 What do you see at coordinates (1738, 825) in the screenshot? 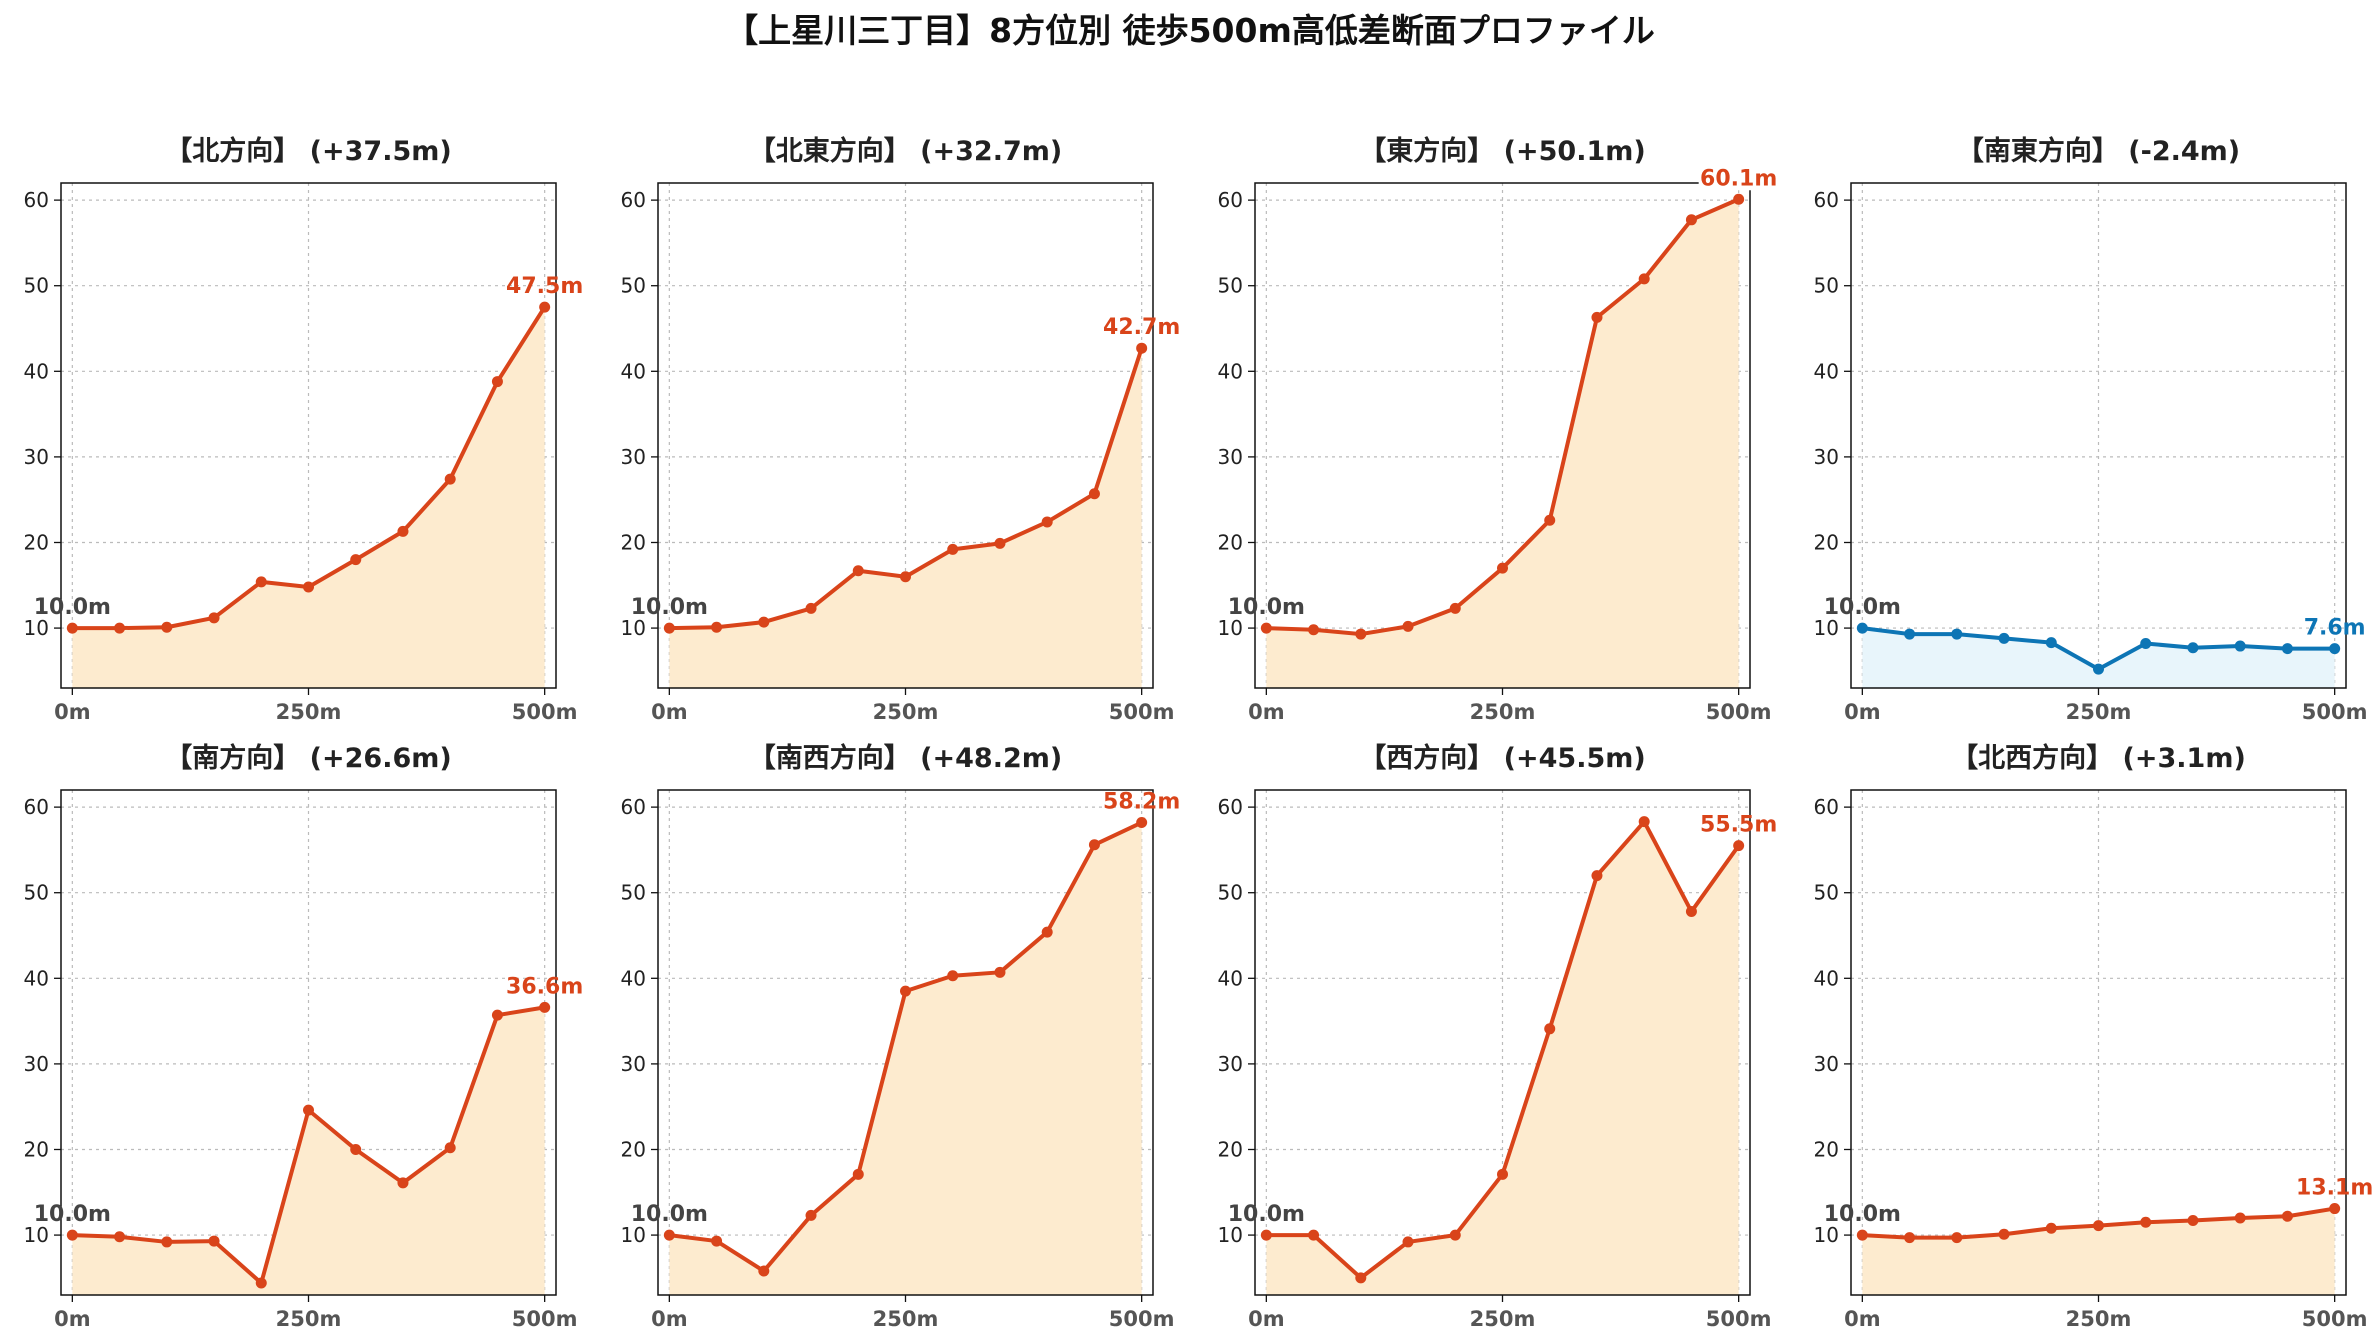
I see `end-value-label: 55.5m` at bounding box center [1738, 825].